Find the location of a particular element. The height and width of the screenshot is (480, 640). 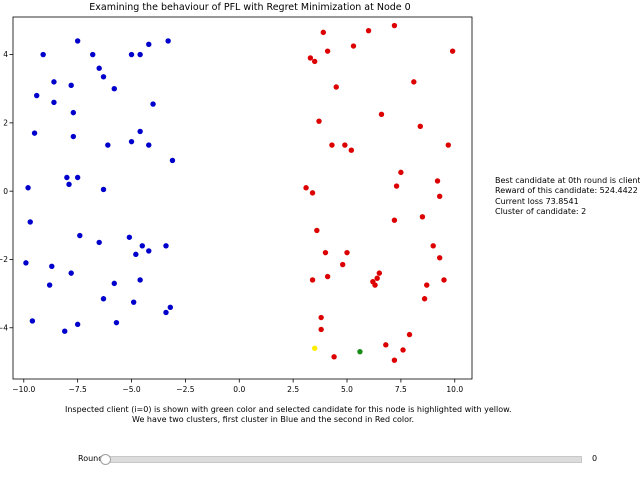

x-tick-label: 0.0 is located at coordinates (239, 389).